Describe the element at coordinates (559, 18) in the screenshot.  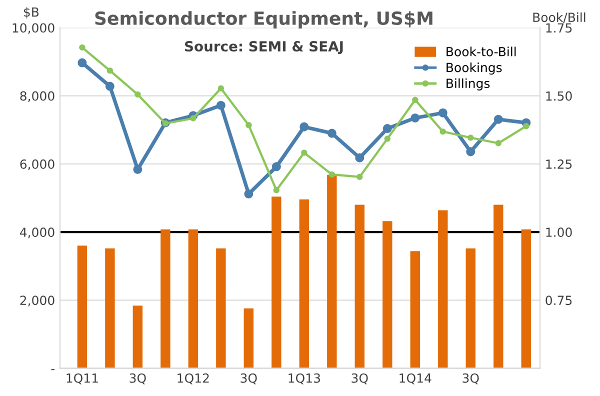
I see `y2-axis-title: Book/Bill` at that location.